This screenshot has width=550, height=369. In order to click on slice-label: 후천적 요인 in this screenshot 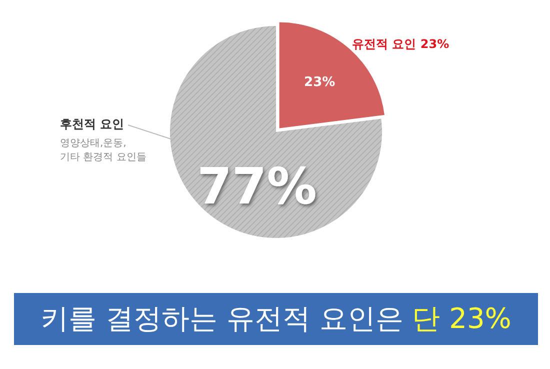, I will do `click(92, 124)`.